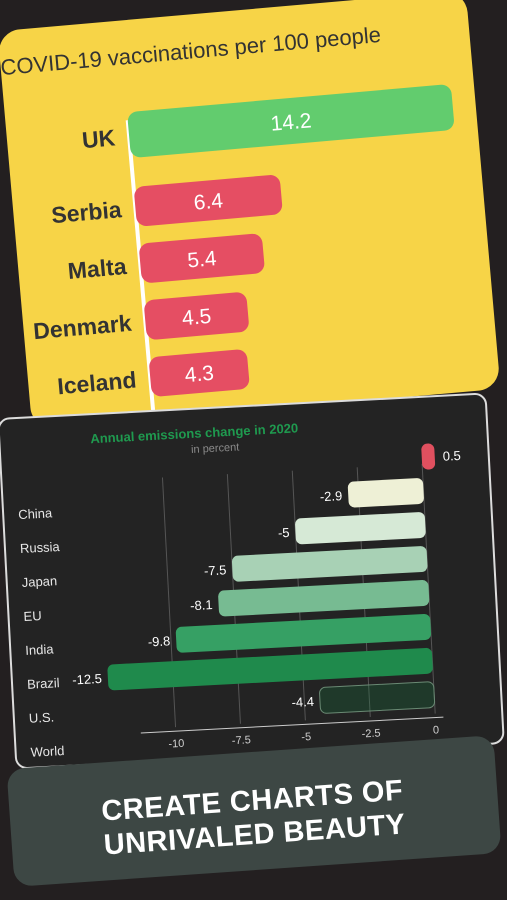  What do you see at coordinates (169, 602) in the screenshot?
I see `emissions-gridline` at bounding box center [169, 602].